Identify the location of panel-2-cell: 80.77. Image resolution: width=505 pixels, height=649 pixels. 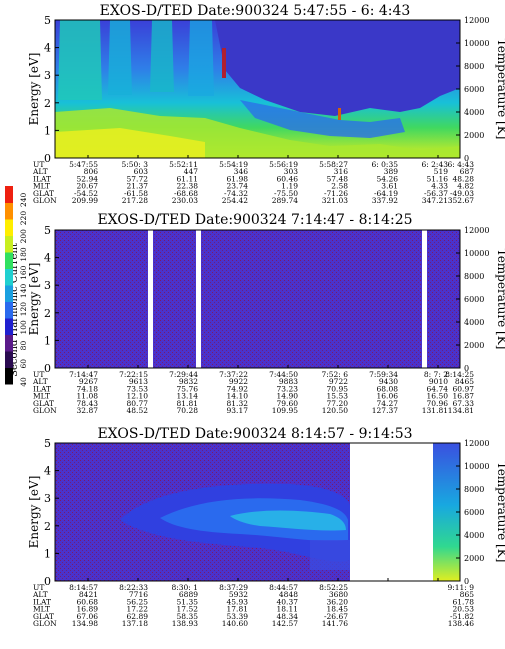
(138, 403).